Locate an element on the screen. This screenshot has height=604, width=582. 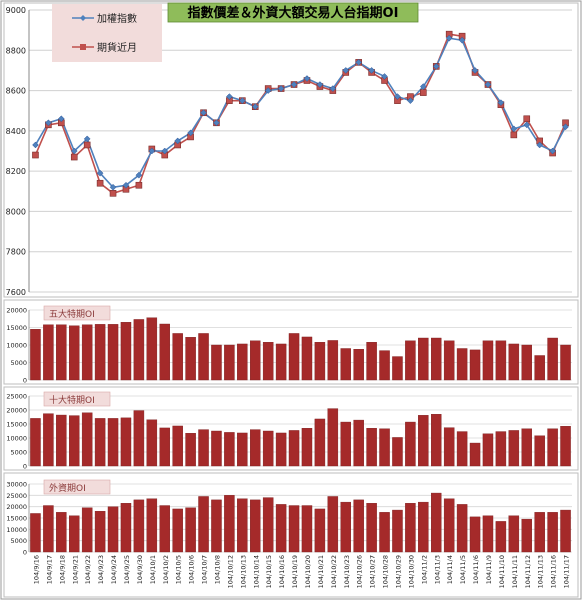
y-tick-label: 9000 is located at coordinates (16, 10).